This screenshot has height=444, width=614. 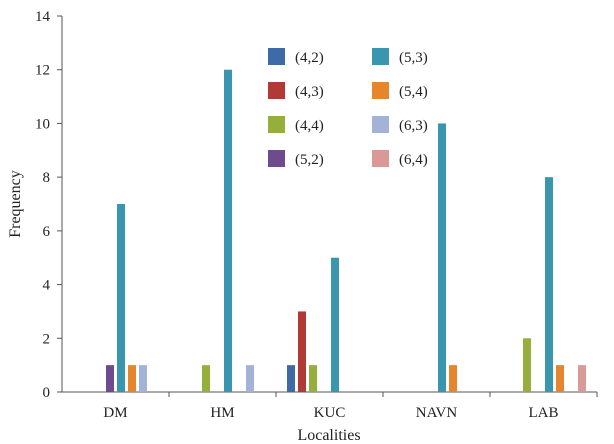 I want to click on legend-label: (4,4), so click(x=309, y=126).